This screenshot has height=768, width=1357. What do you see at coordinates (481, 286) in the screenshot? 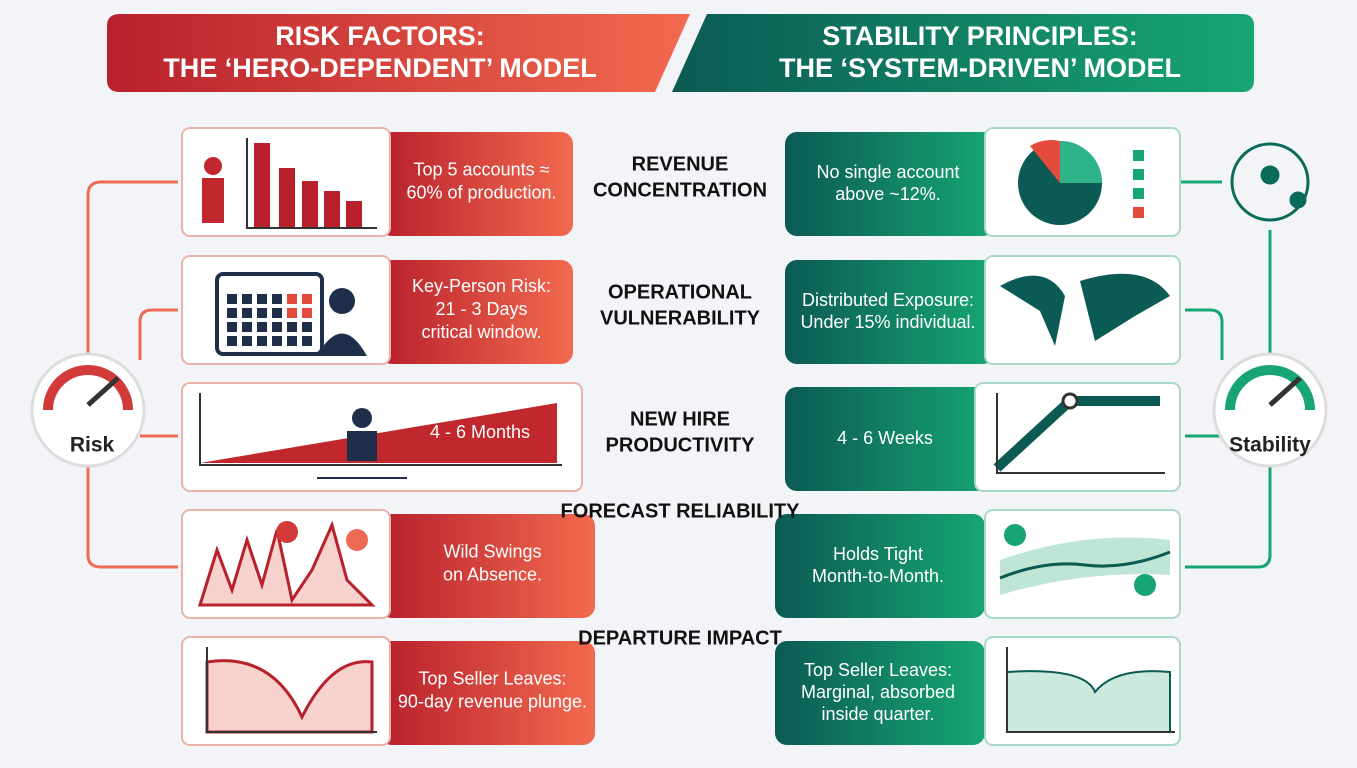
I see `risk-text: Key-Person Risk:` at bounding box center [481, 286].